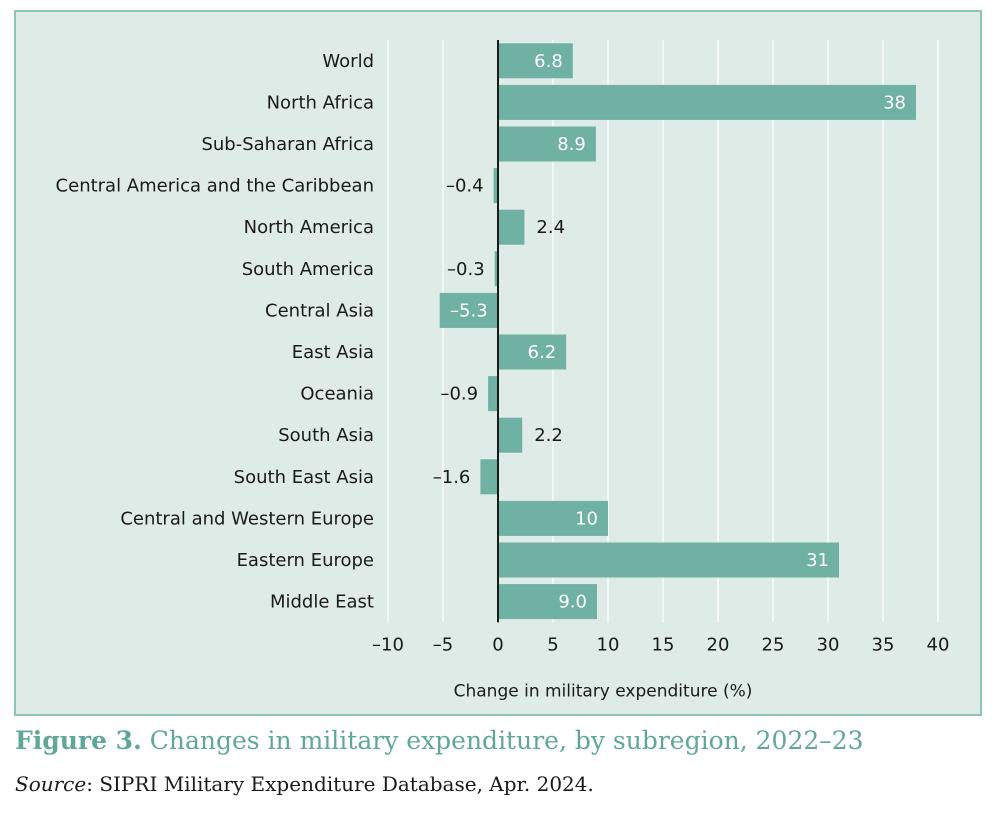 The image size is (1005, 818). What do you see at coordinates (938, 644) in the screenshot?
I see `x-tick-label: 40` at bounding box center [938, 644].